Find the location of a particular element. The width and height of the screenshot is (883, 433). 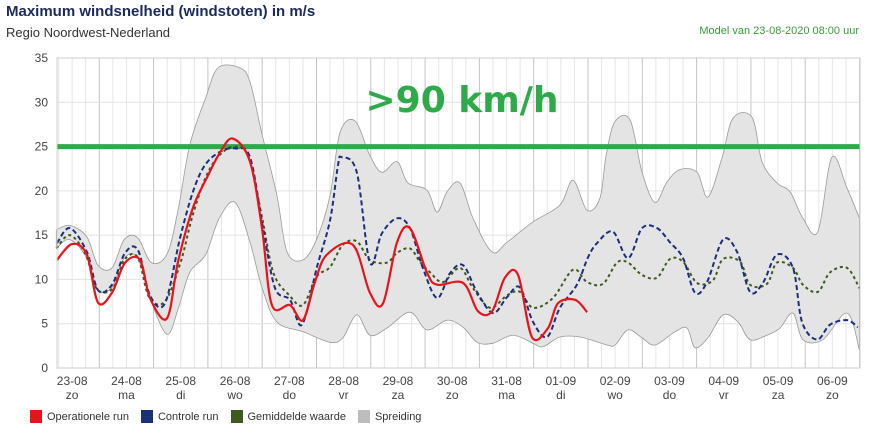

x-tick-date: 31-08 is located at coordinates (506, 381).